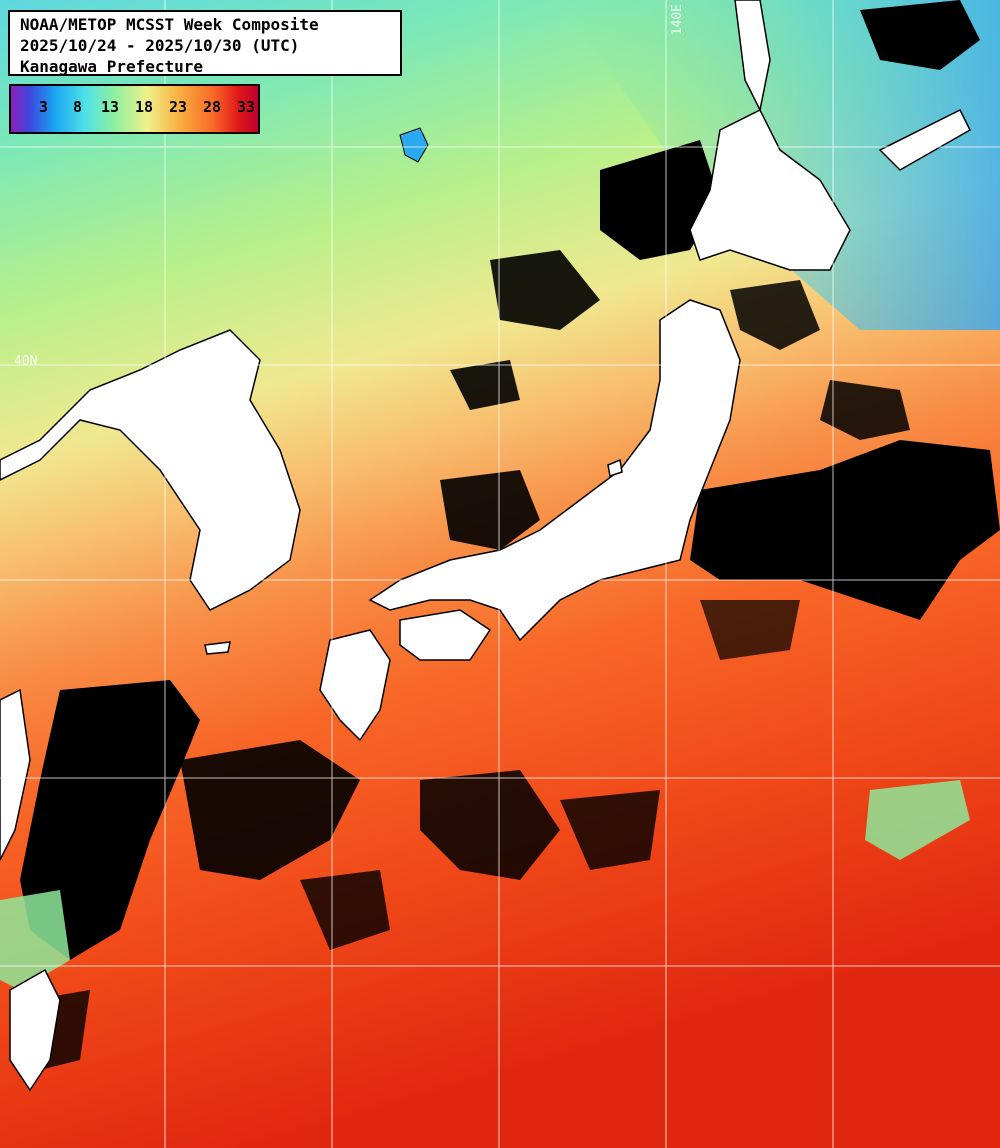 The width and height of the screenshot is (1000, 1148). What do you see at coordinates (112, 66) in the screenshot?
I see `title-line-3: Kanagawa Prefecture` at bounding box center [112, 66].